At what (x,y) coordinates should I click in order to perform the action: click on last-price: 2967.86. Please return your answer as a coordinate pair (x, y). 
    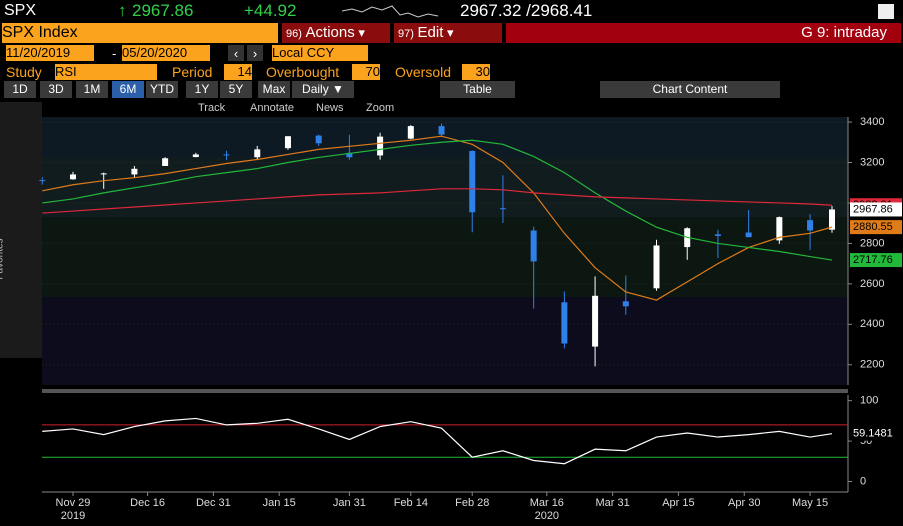
    Looking at the image, I should click on (163, 10).